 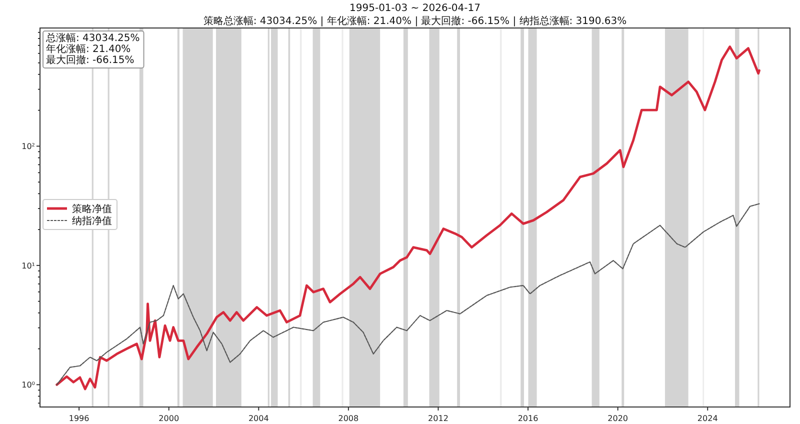 I want to click on chart-subtitle: 策略总涨幅: 43034.25% | 年化涨幅: 21.40% | 最大回撤: -66.15% | 纳指总涨幅: 3190.63%, so click(x=415, y=21).